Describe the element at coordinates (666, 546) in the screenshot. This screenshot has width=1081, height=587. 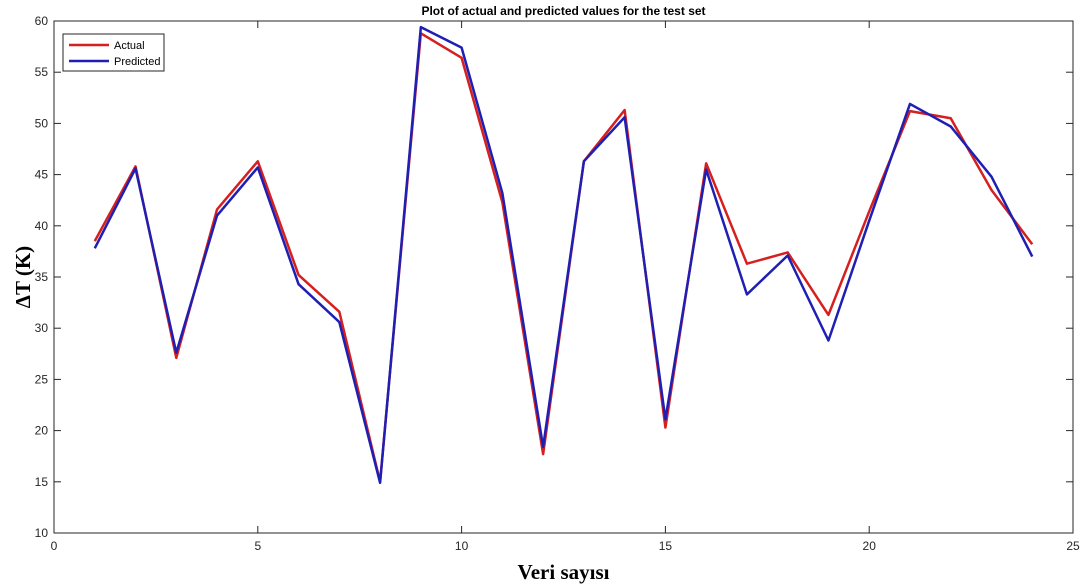
I see `x-tick-label: 15` at that location.